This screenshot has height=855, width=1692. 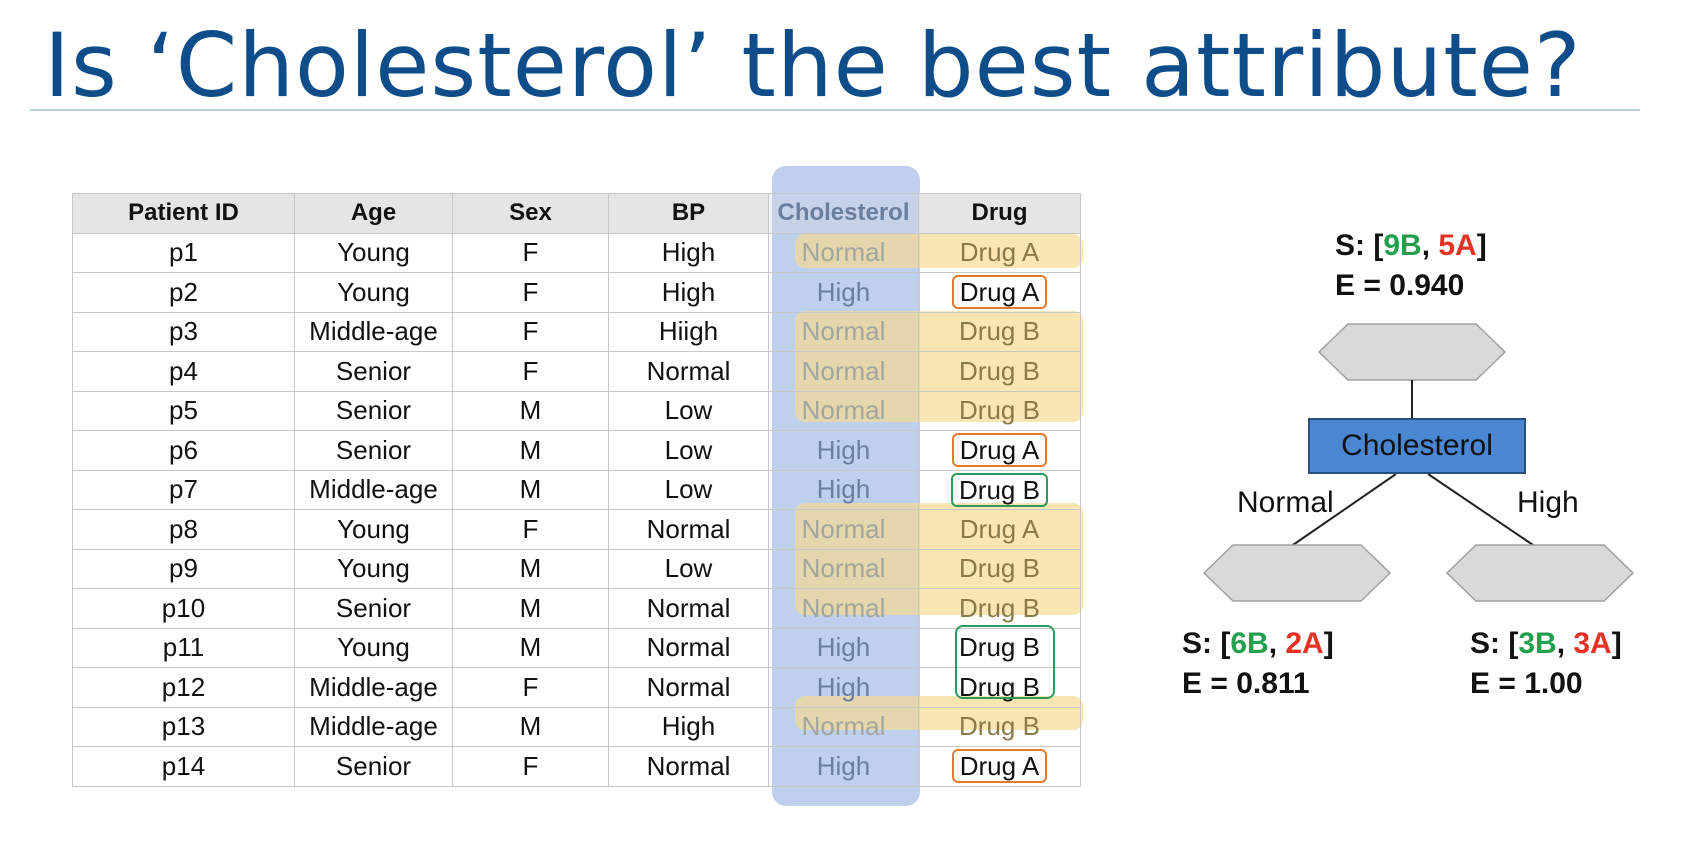 What do you see at coordinates (1417, 446) in the screenshot?
I see `cholesterol-node: Cholesterol` at bounding box center [1417, 446].